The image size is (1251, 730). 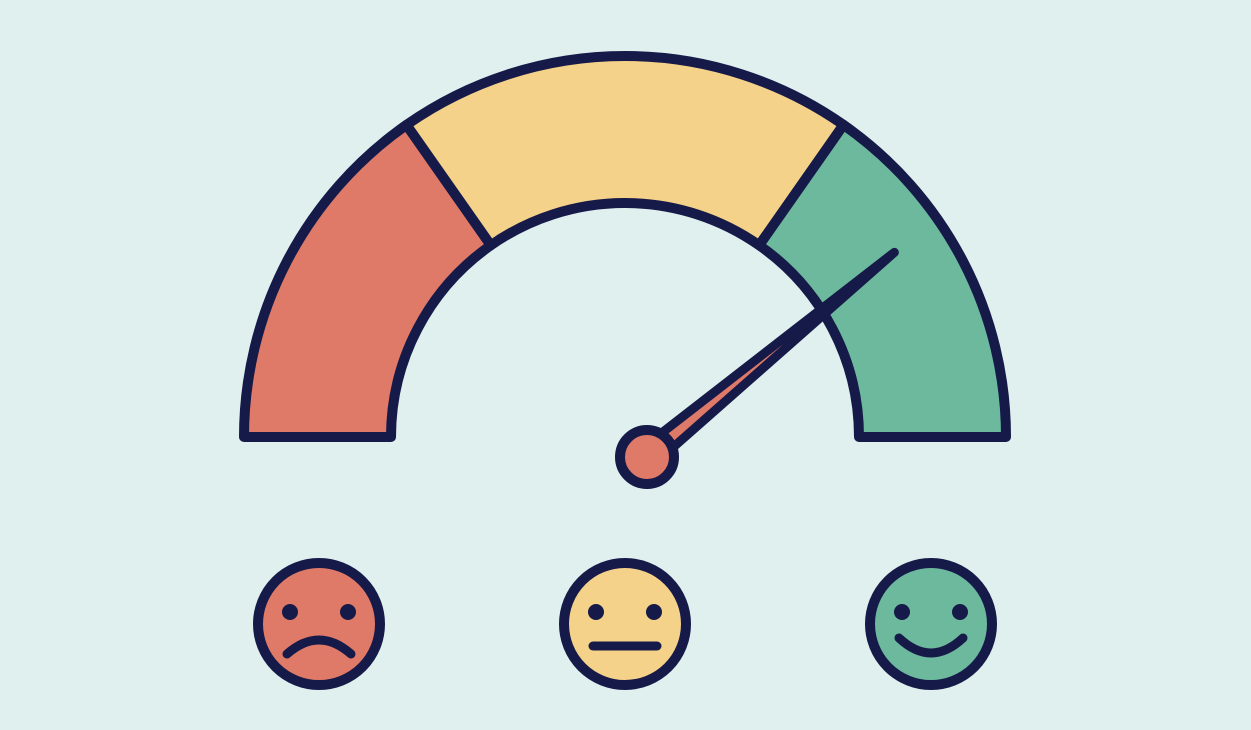 I want to click on gauge-segment-good, so click(x=882, y=280).